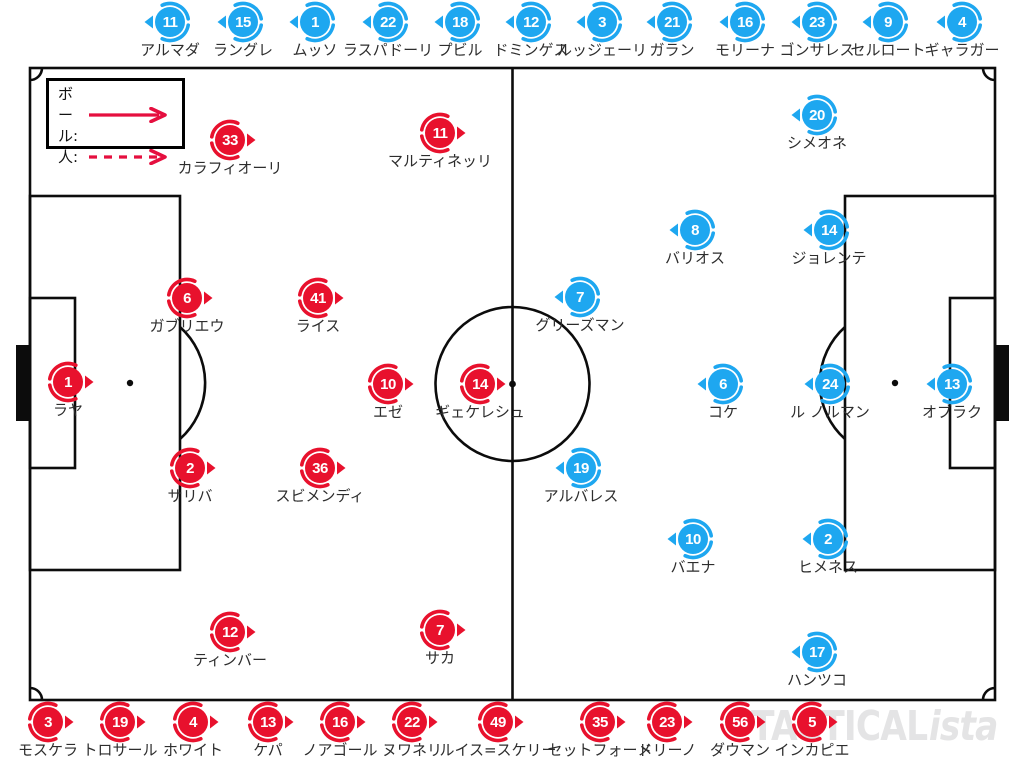 Image resolution: width=1024 pixels, height=768 pixels. What do you see at coordinates (600, 722) in the screenshot?
I see `player-number: 35` at bounding box center [600, 722].